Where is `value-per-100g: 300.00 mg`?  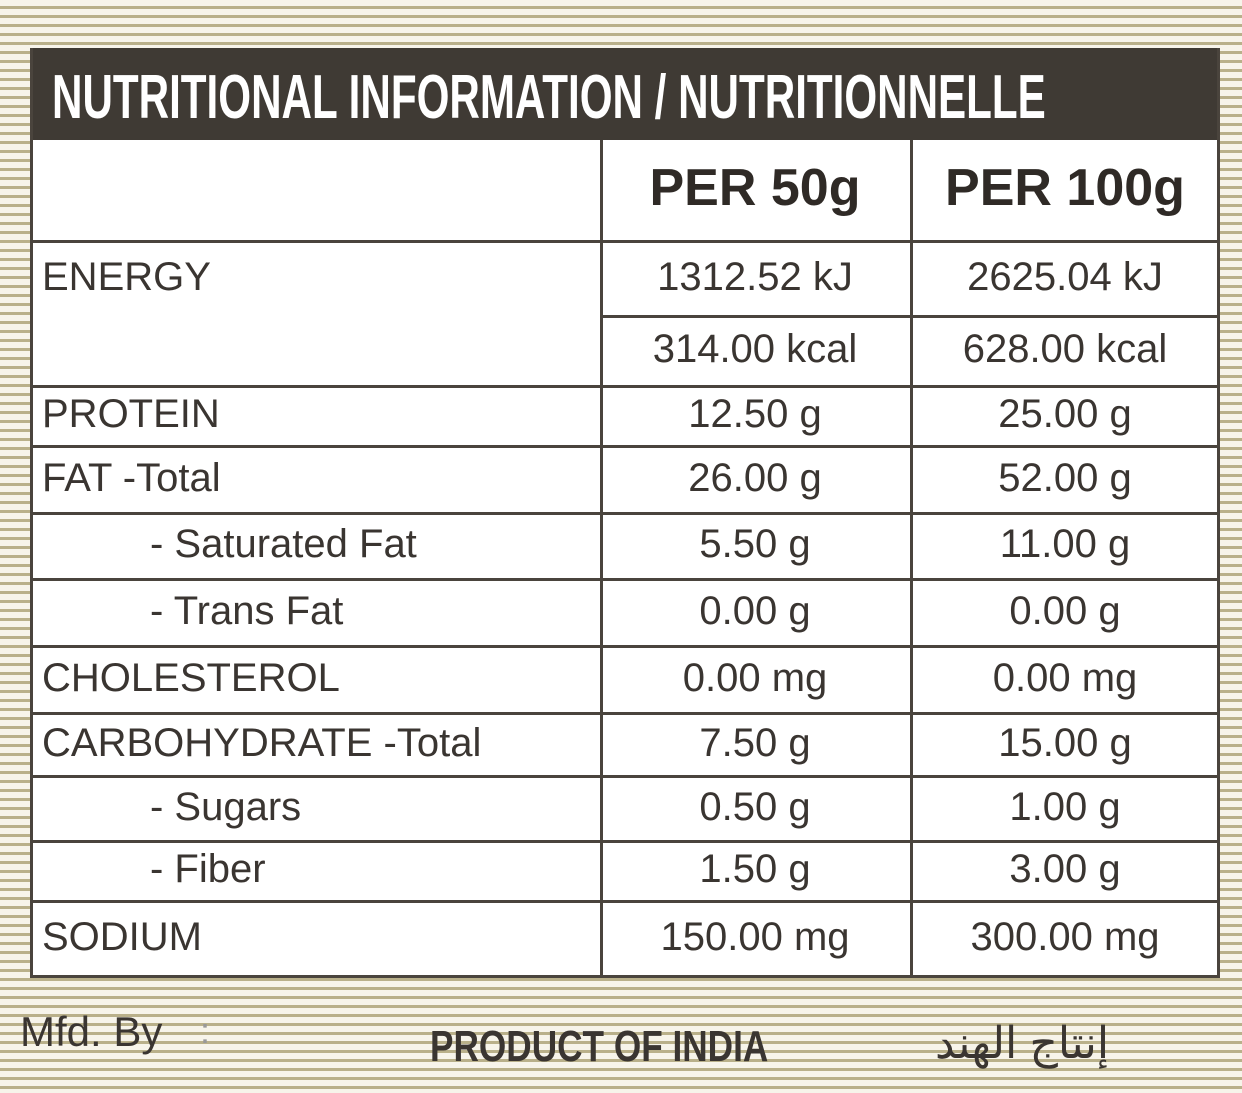
value-per-100g: 300.00 mg is located at coordinates (1065, 936).